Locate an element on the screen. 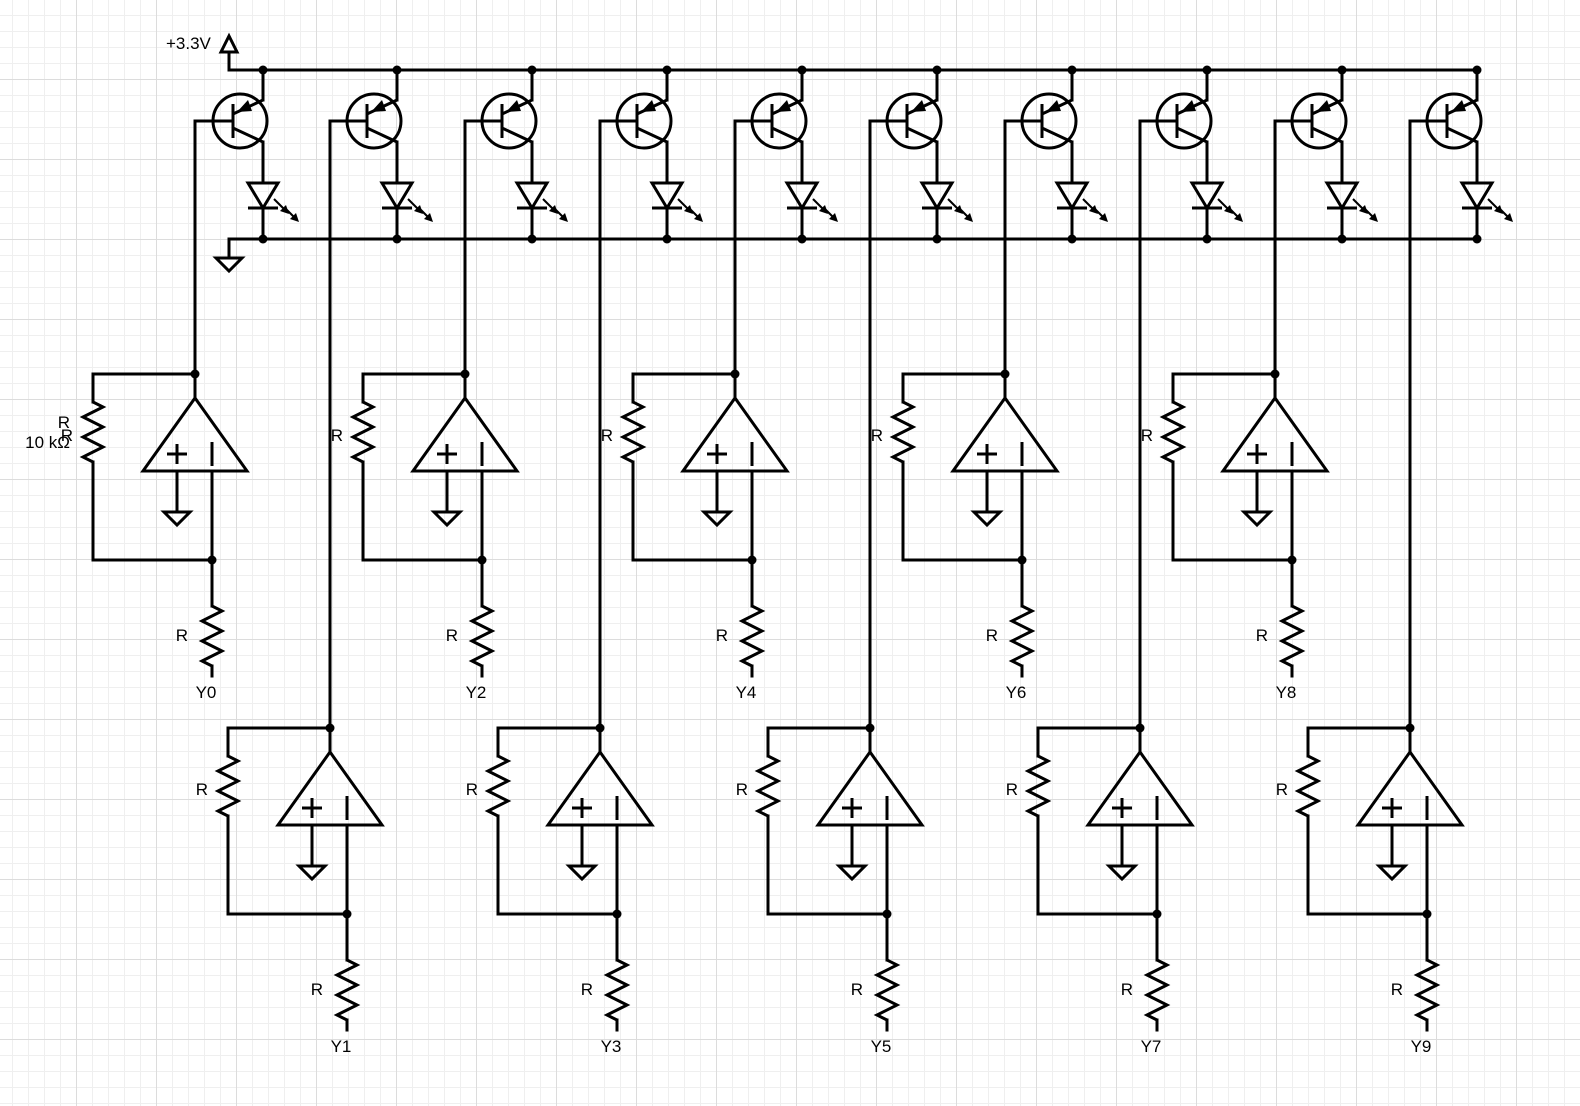 This screenshot has width=1580, height=1106. output-label: Y4 is located at coordinates (746, 692).